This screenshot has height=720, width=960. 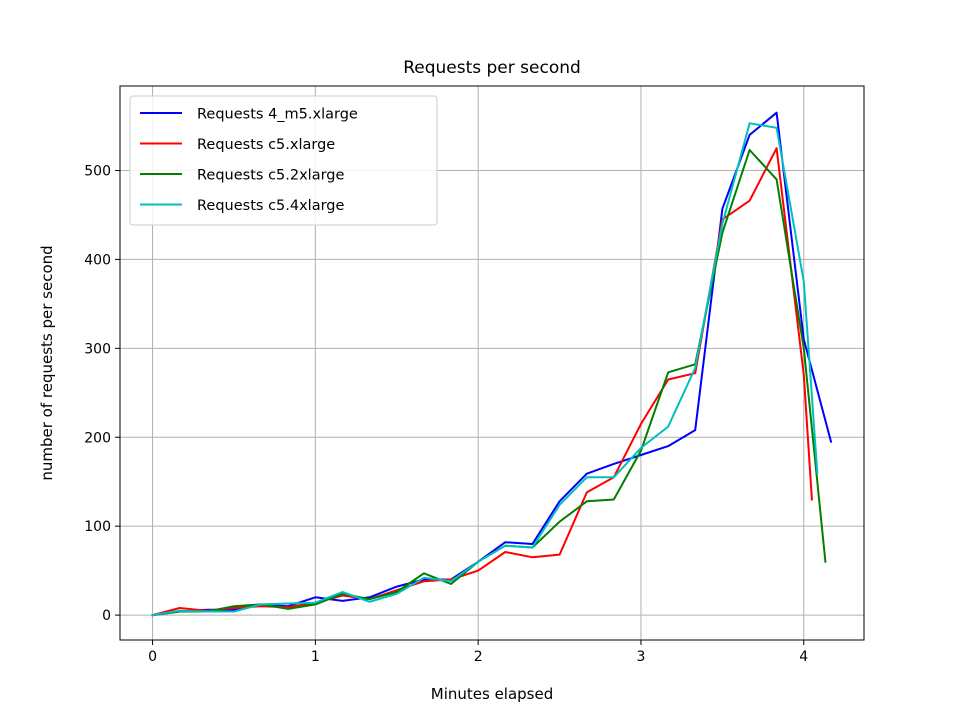 What do you see at coordinates (106, 616) in the screenshot?
I see `y-tick-label: 0` at bounding box center [106, 616].